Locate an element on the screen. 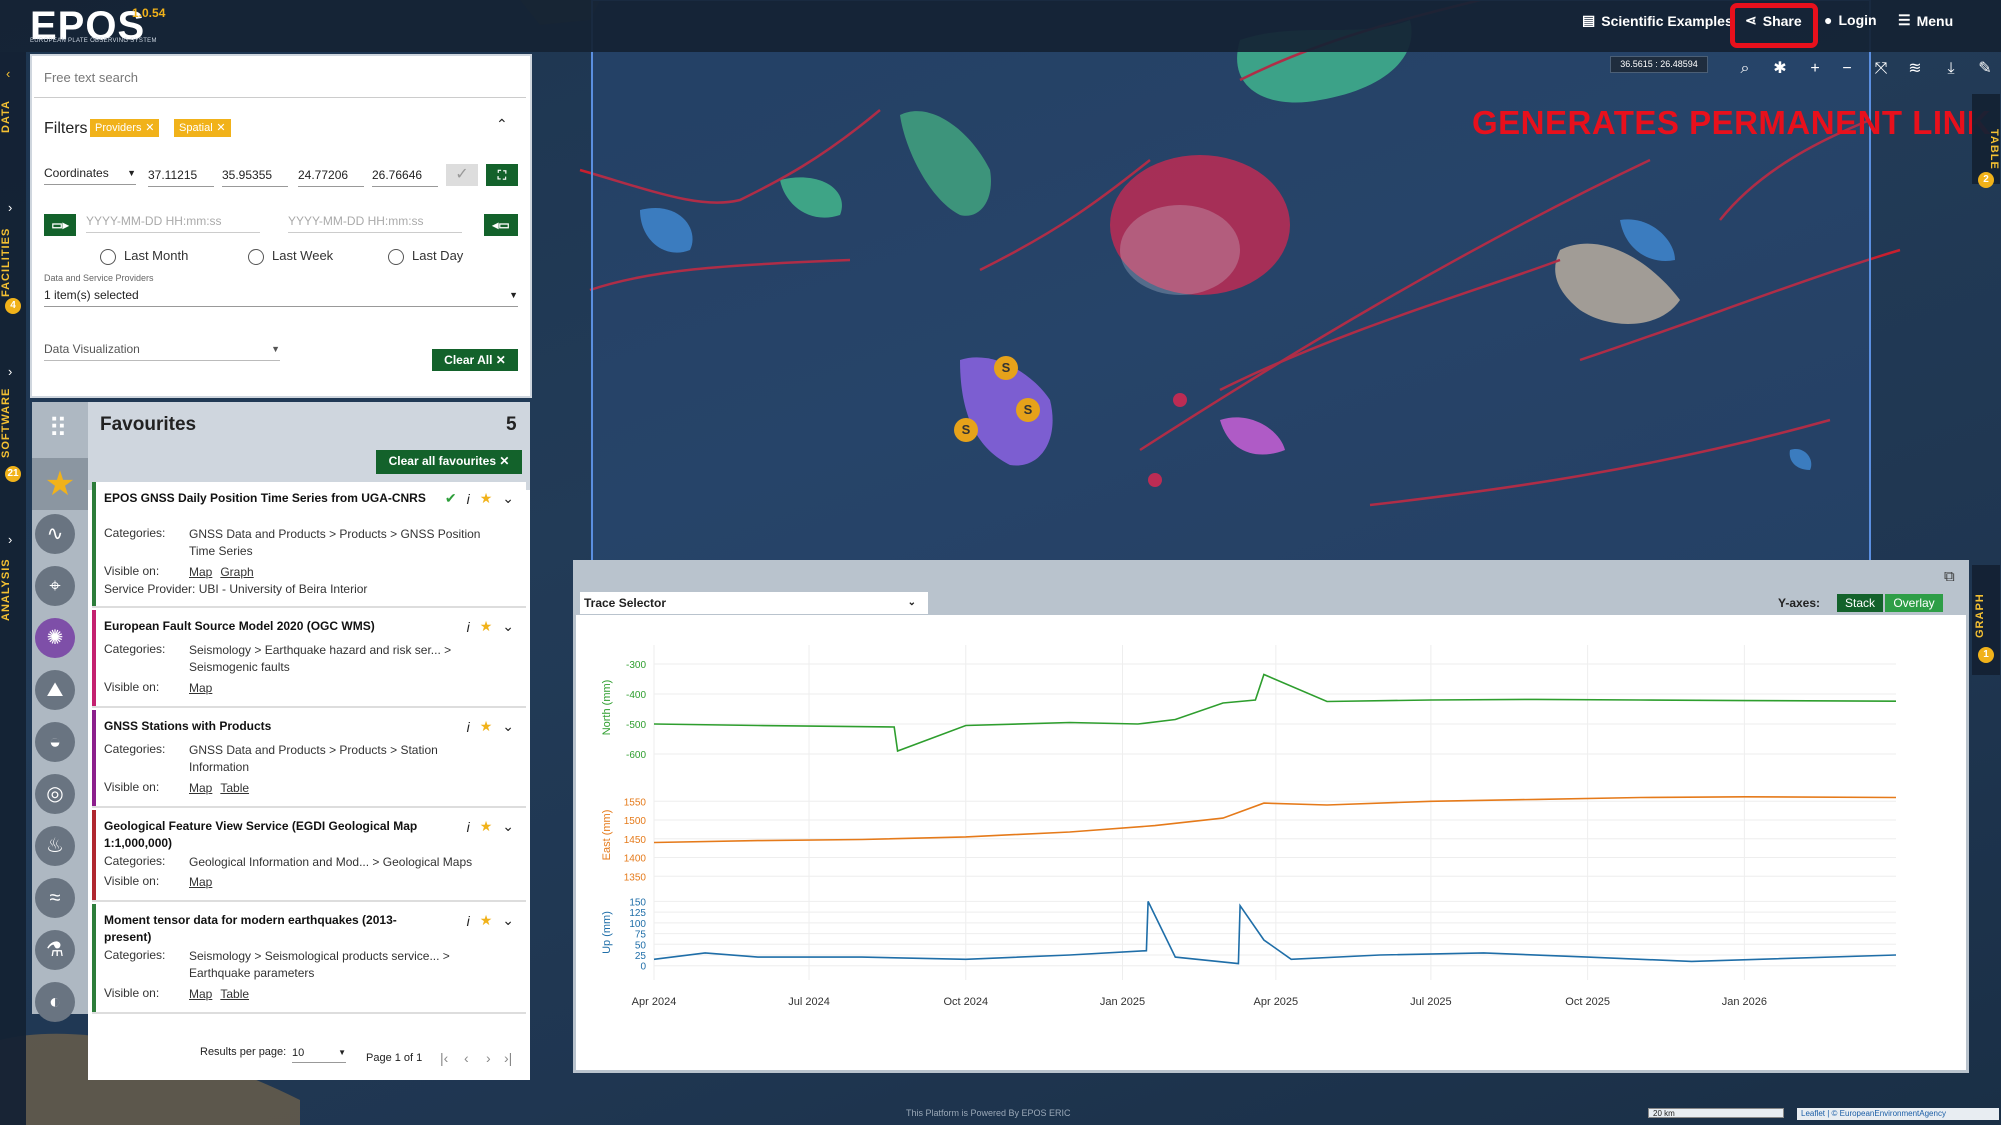  fit-bounds-icon: ⤧ is located at coordinates (1881, 68).